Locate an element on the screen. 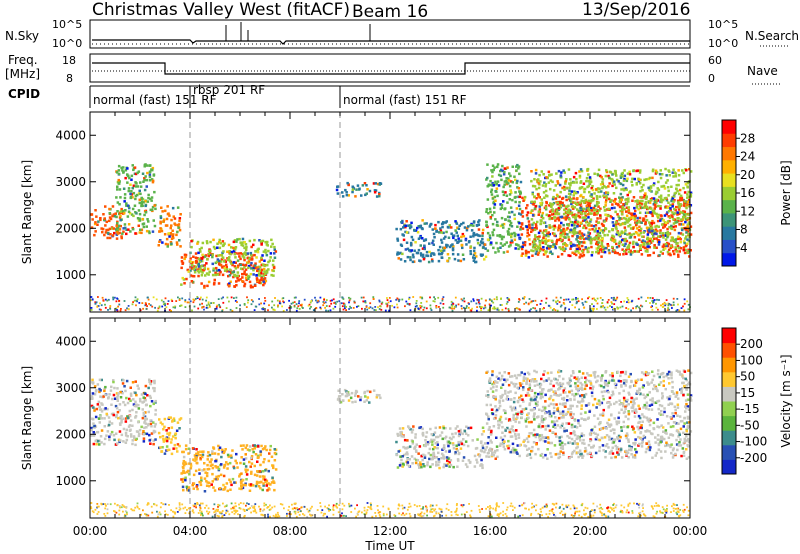  nsky-left-tick-top: 10^5 is located at coordinates (67, 24).